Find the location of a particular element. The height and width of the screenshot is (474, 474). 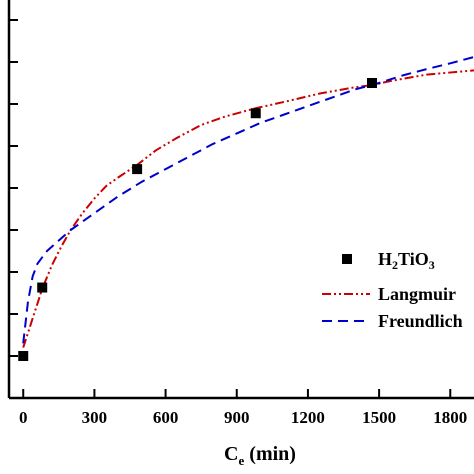

legend: H2TiO3 Langmuir Freundlich is located at coordinates (392, 290).